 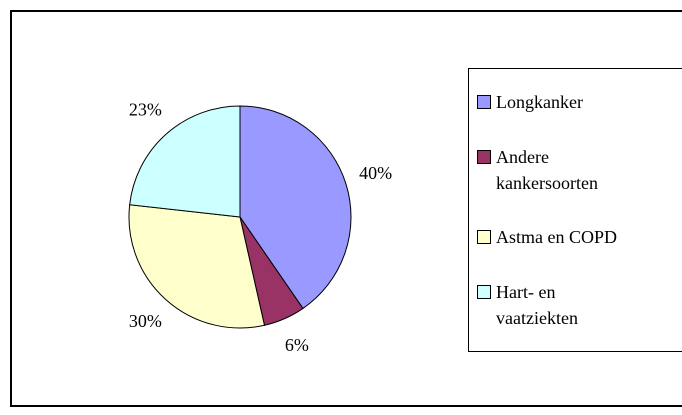 What do you see at coordinates (145, 321) in the screenshot?
I see `data-label: 30%` at bounding box center [145, 321].